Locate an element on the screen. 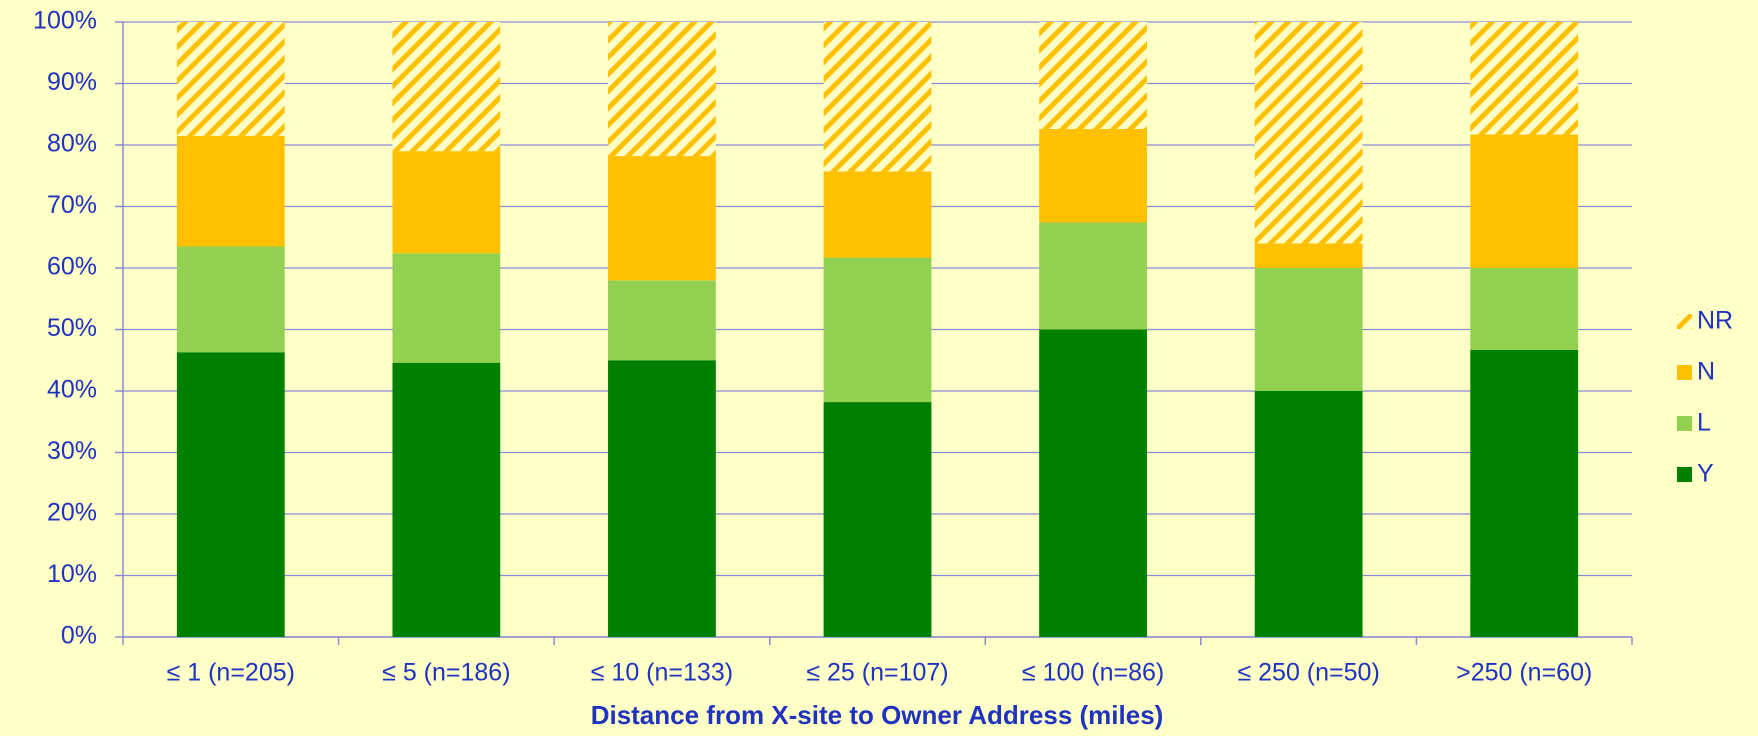  legend-label: NR is located at coordinates (1715, 321).